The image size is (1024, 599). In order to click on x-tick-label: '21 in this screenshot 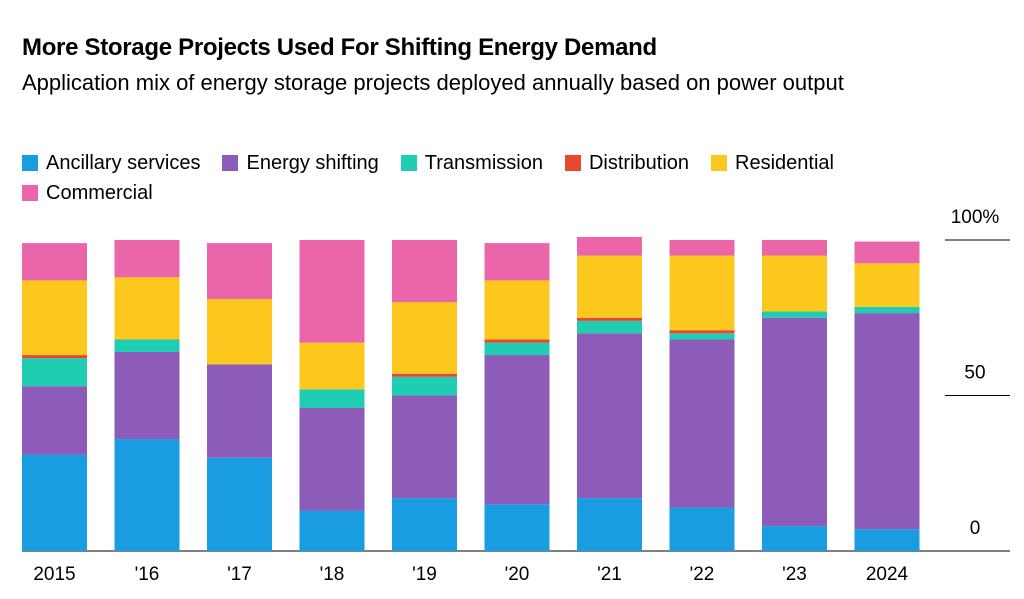, I will do `click(609, 574)`.